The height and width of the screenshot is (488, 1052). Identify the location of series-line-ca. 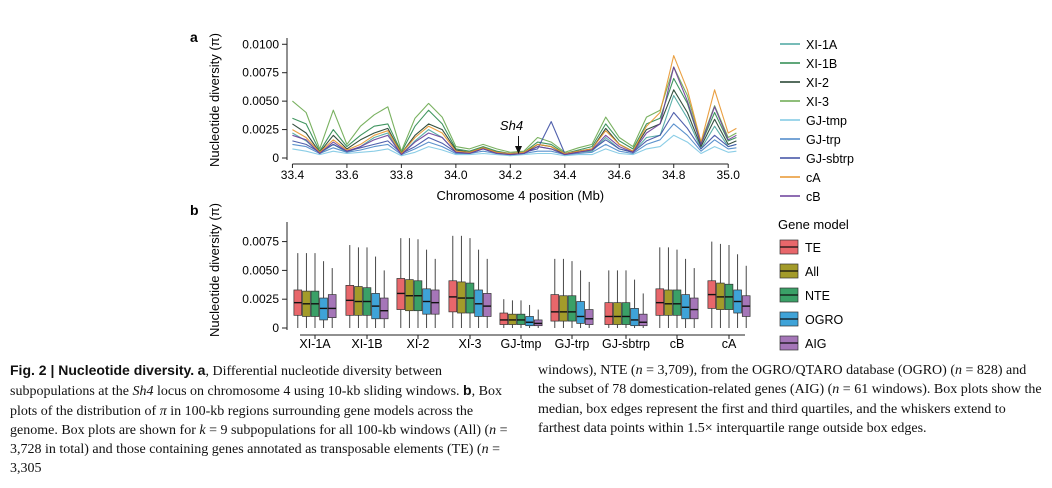
(514, 105).